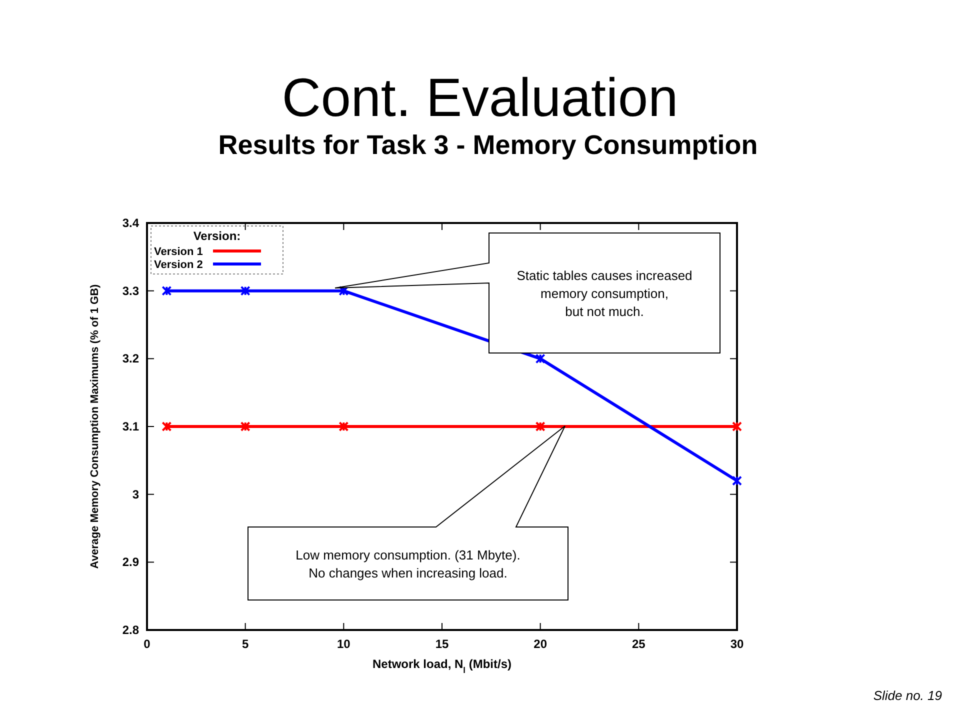 The image size is (960, 720). I want to click on y-tick-label: 2.8, so click(131, 630).